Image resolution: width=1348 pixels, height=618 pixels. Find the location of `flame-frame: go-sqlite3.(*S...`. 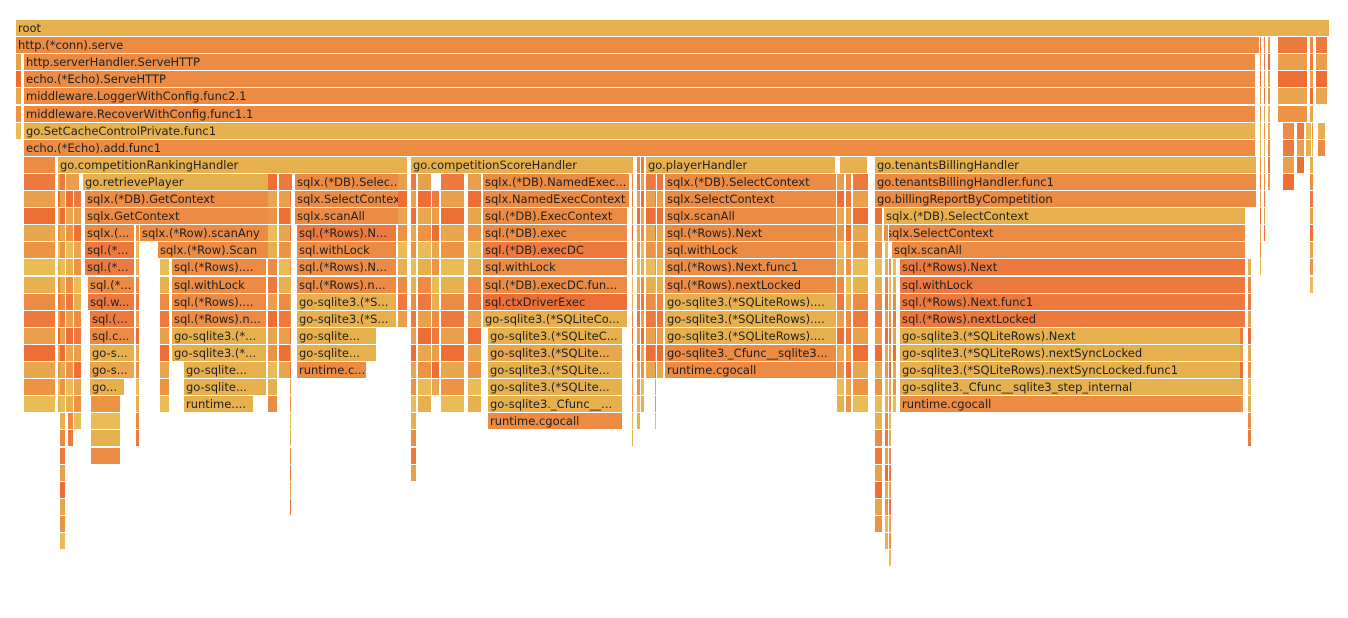

flame-frame: go-sqlite3.(*S... is located at coordinates (347, 318).